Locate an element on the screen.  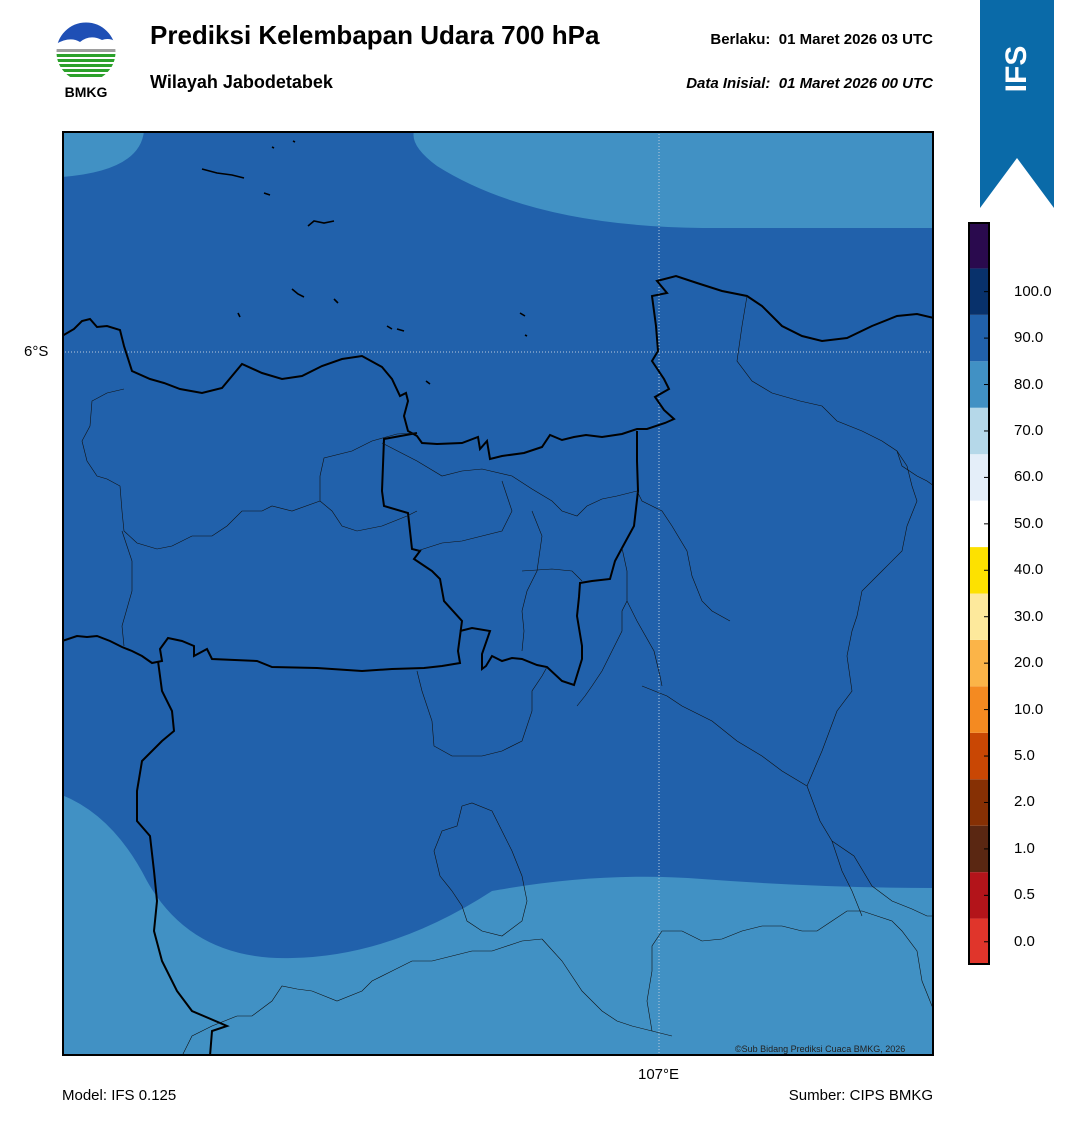
logo-text: BMKG is located at coordinates (86, 92).